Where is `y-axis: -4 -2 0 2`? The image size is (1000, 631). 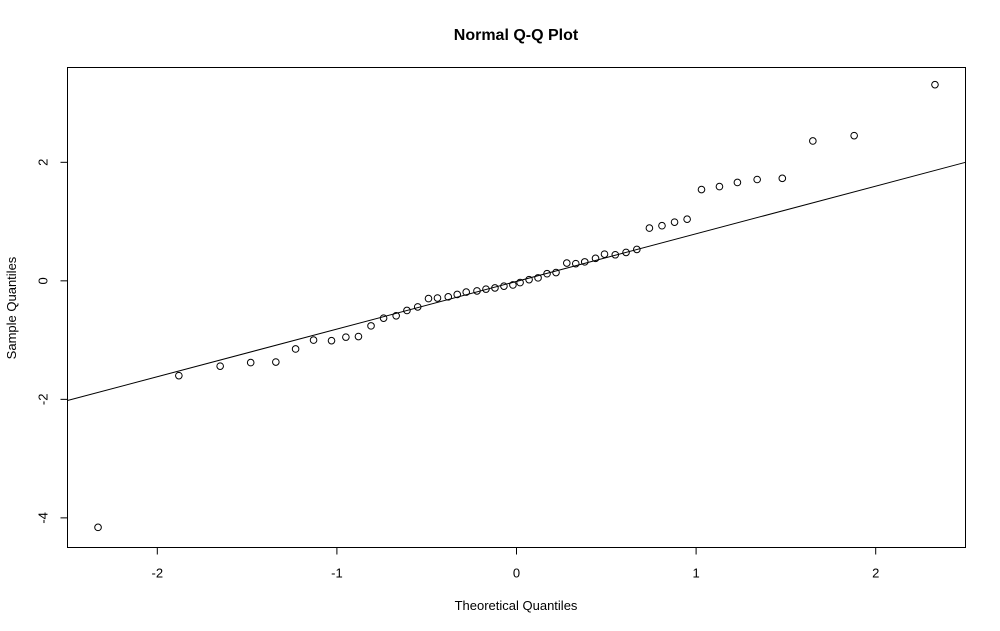
y-axis: -4 -2 0 2 is located at coordinates (52, 341).